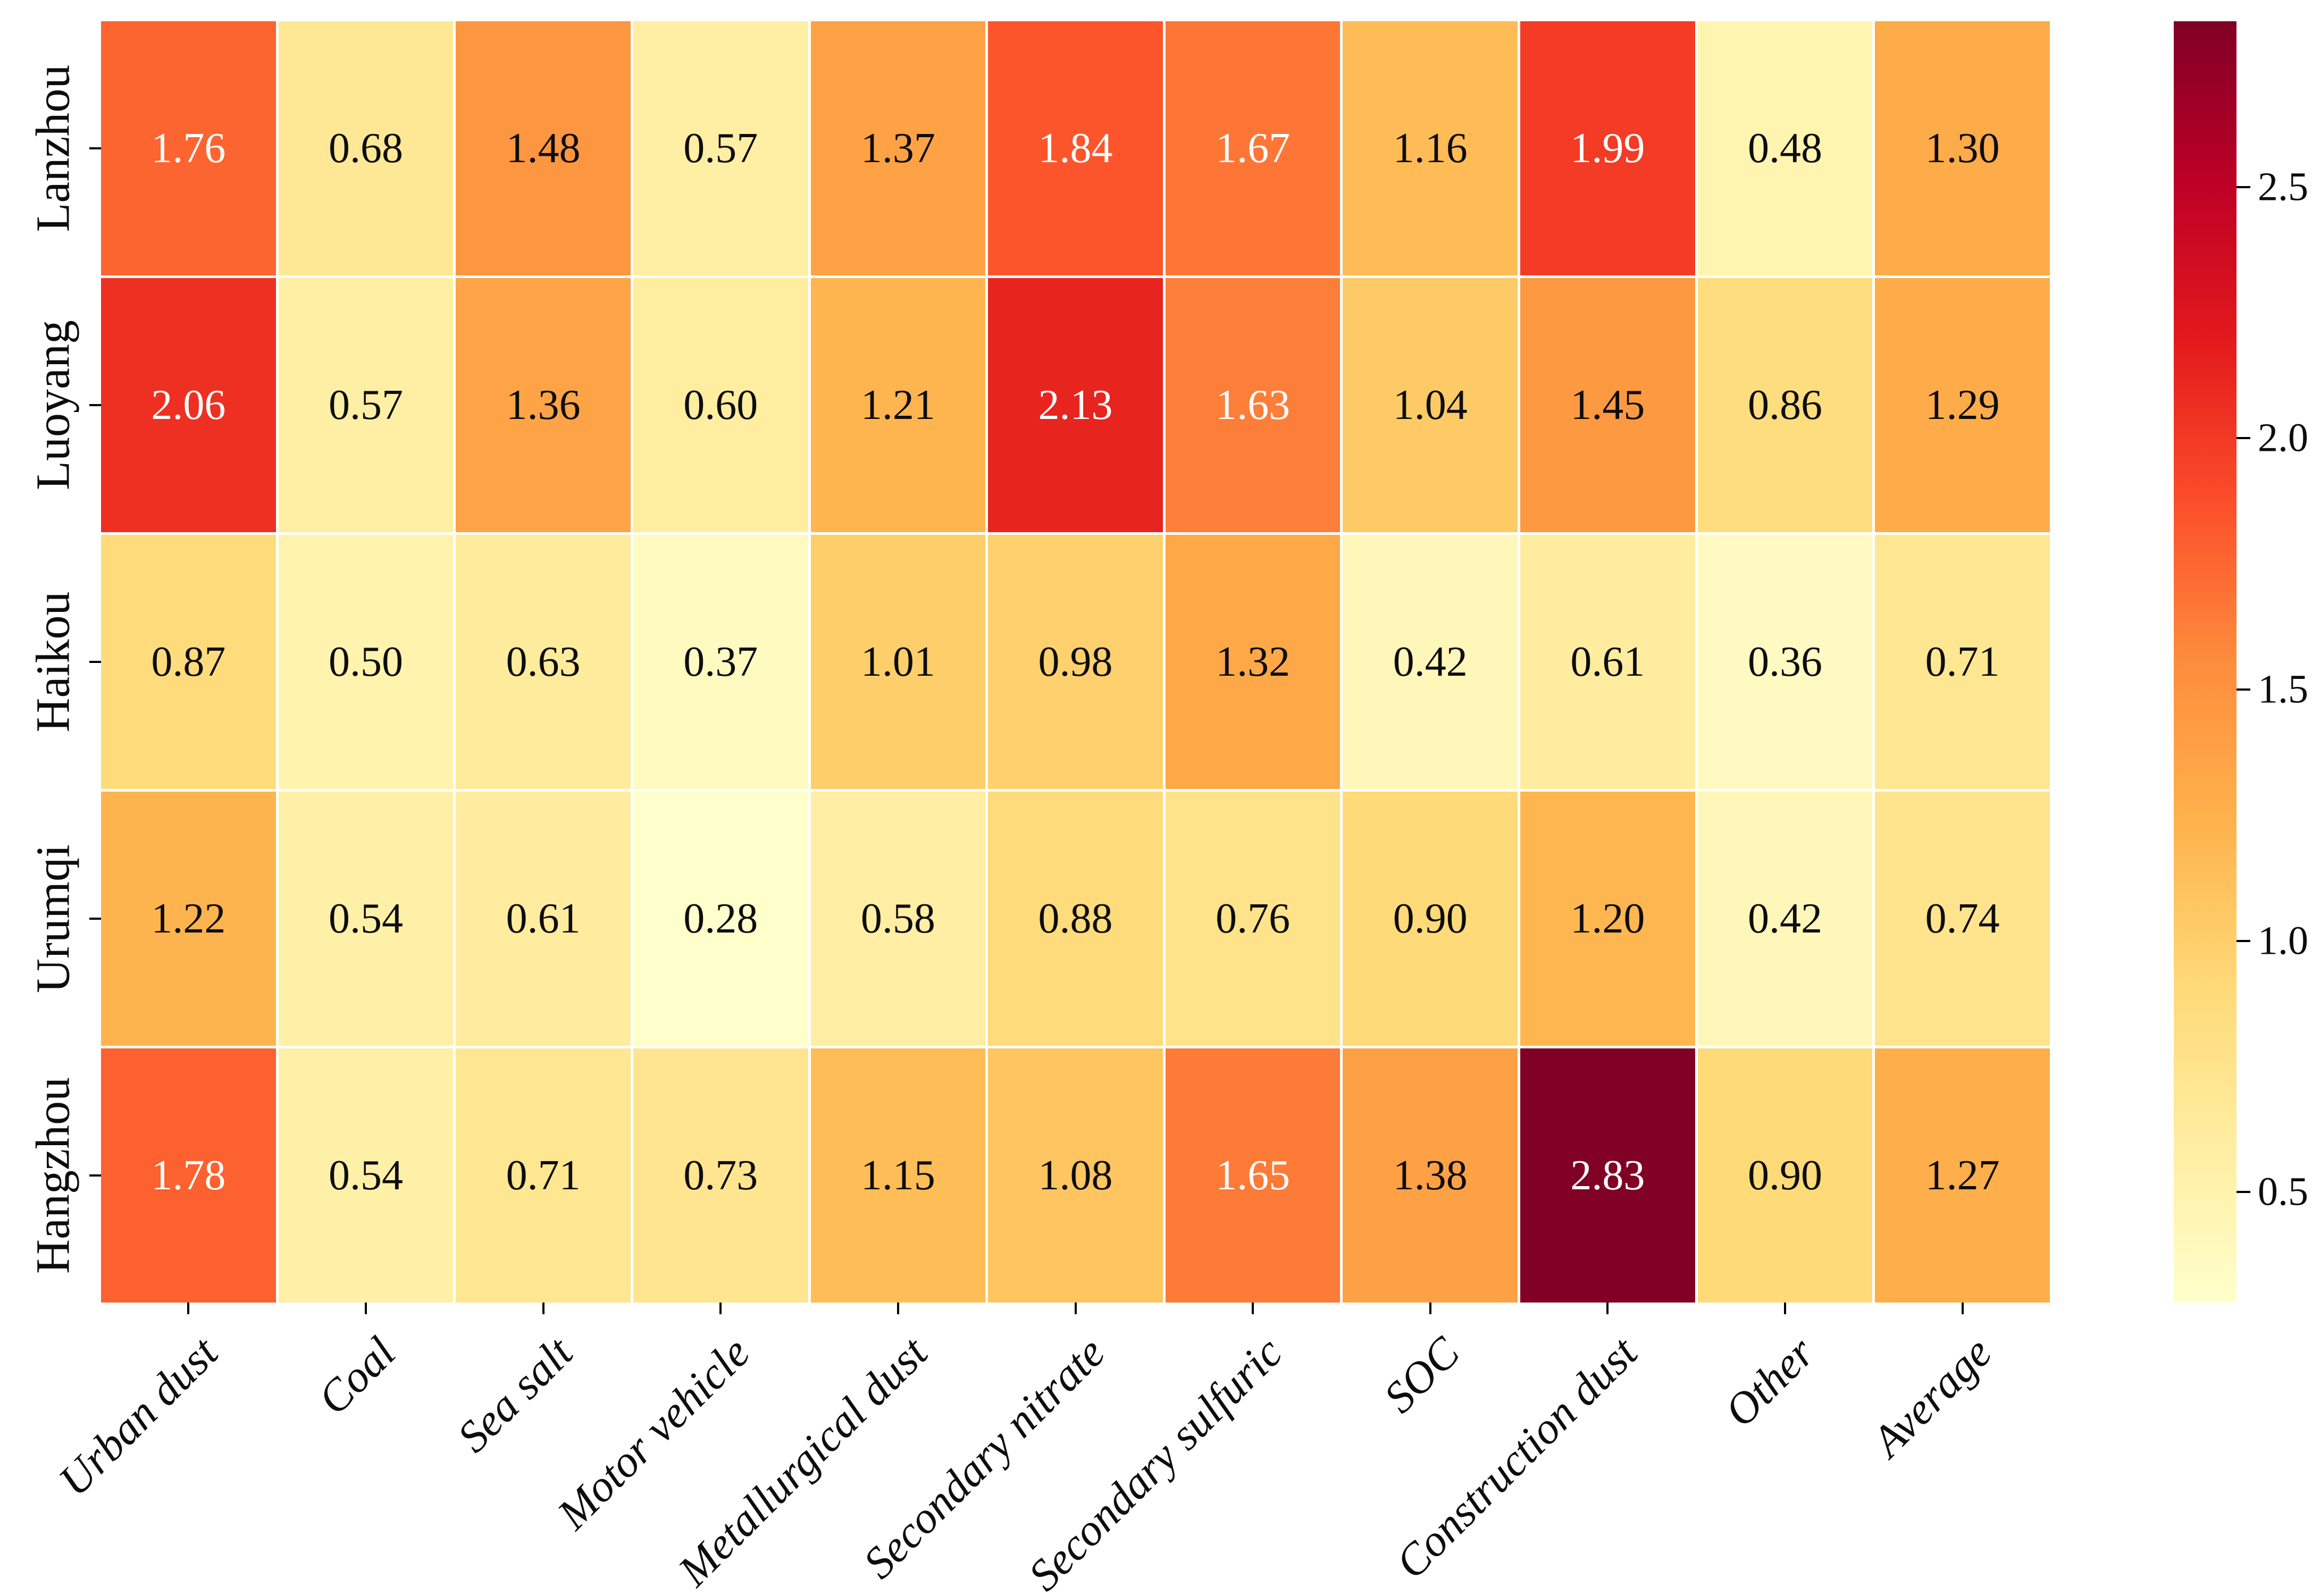 Image resolution: width=2312 pixels, height=1596 pixels. I want to click on colorbar-tick-label: 2.5, so click(2283, 186).